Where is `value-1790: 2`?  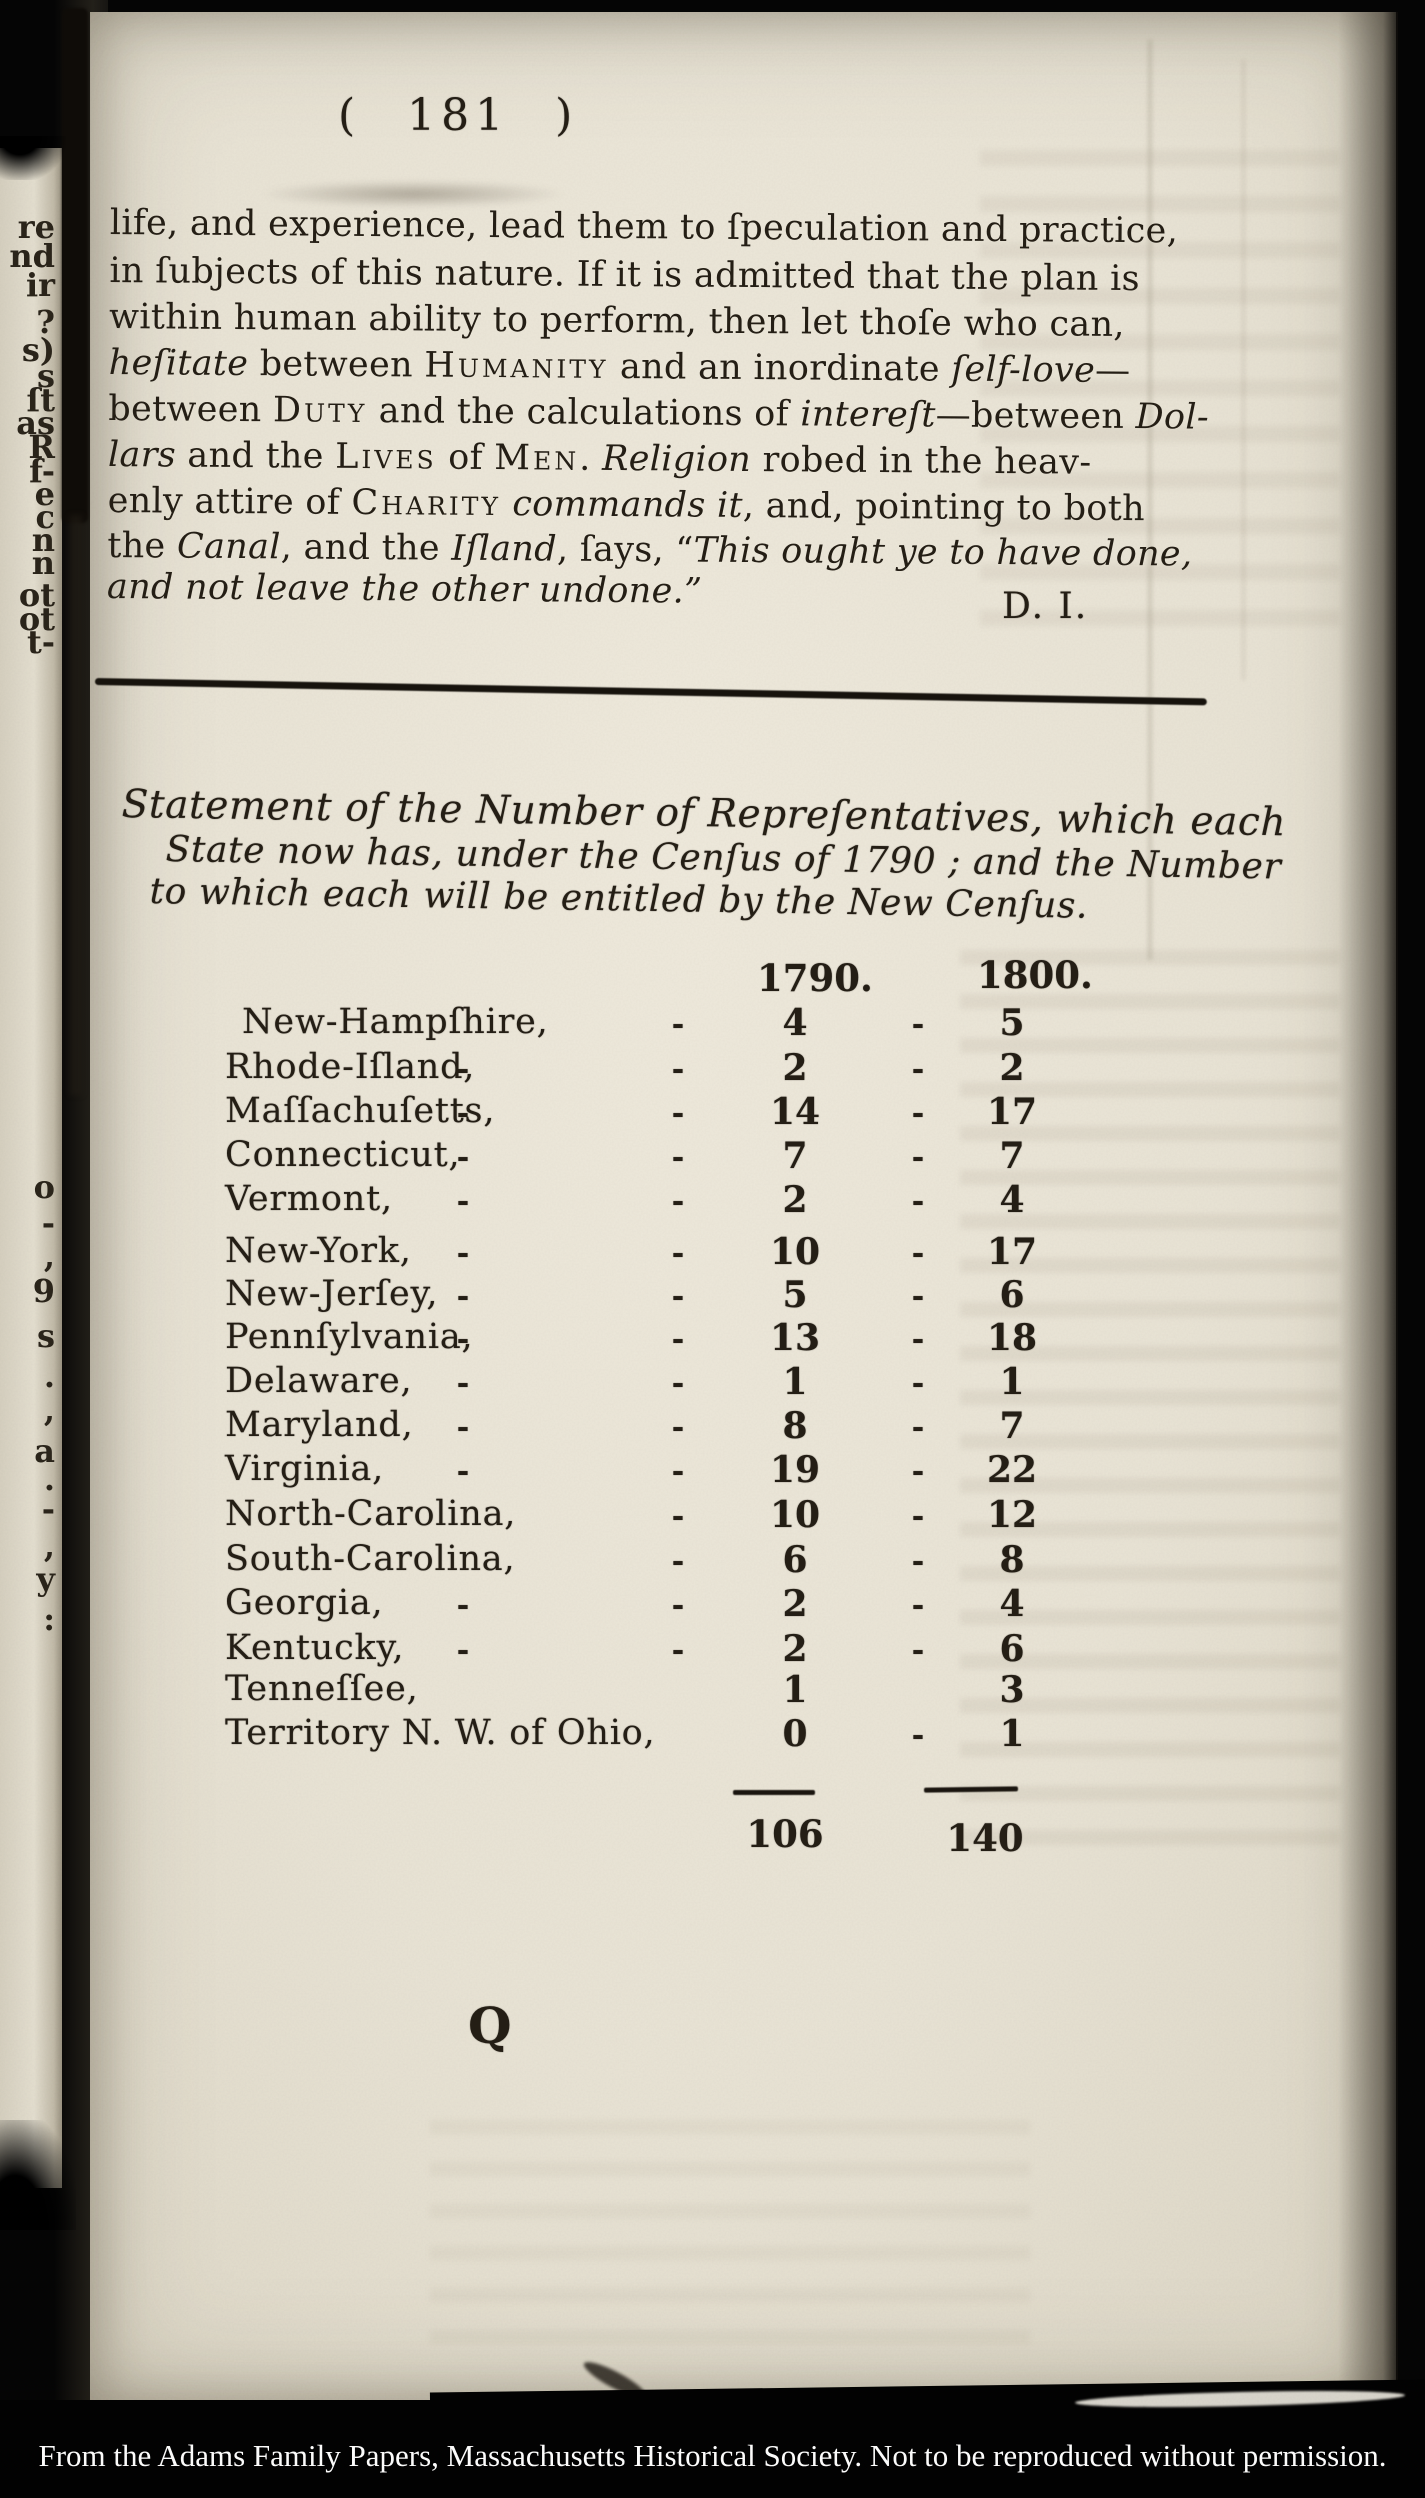
value-1790: 2 is located at coordinates (795, 1649).